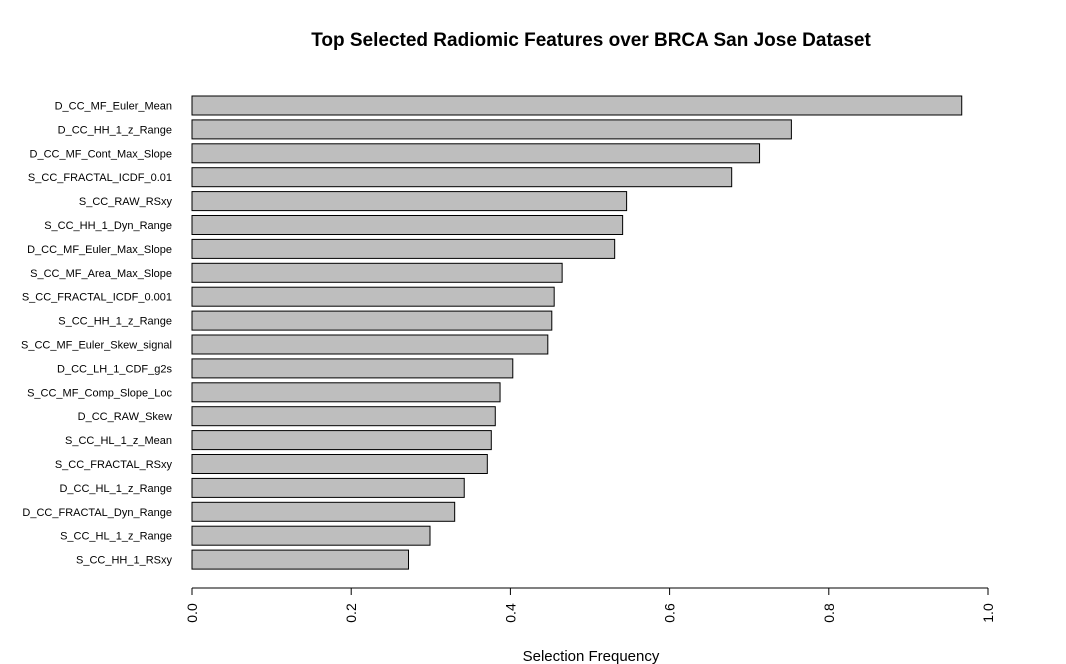 This screenshot has height=664, width=1066. Describe the element at coordinates (124, 561) in the screenshot. I see `category-label: S_CC_HH_1_RSxy` at that location.